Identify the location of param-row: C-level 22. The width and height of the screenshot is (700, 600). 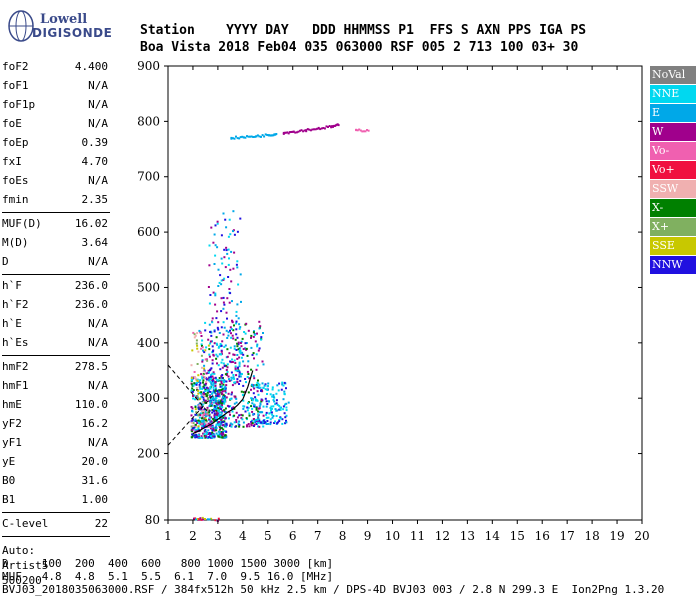
(56, 524).